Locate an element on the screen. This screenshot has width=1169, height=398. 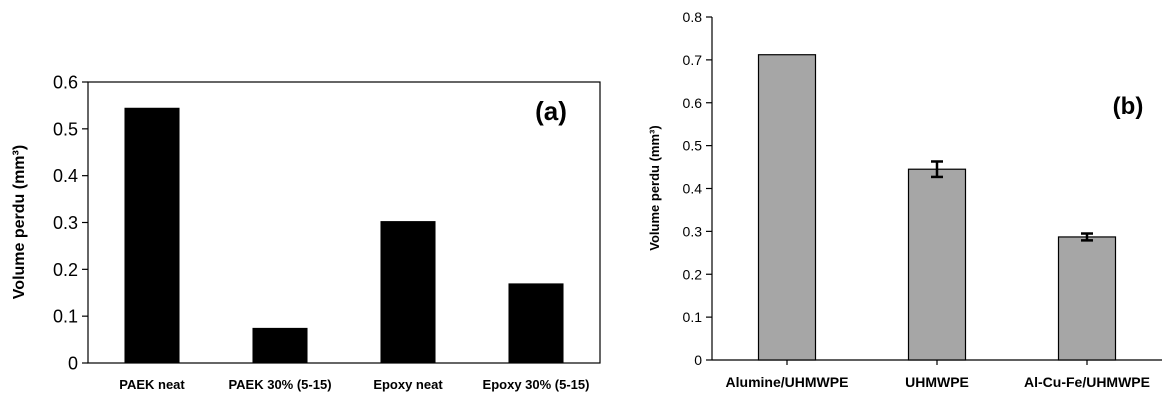
chart-b-x-tick-label: UHMWPE is located at coordinates (937, 382).